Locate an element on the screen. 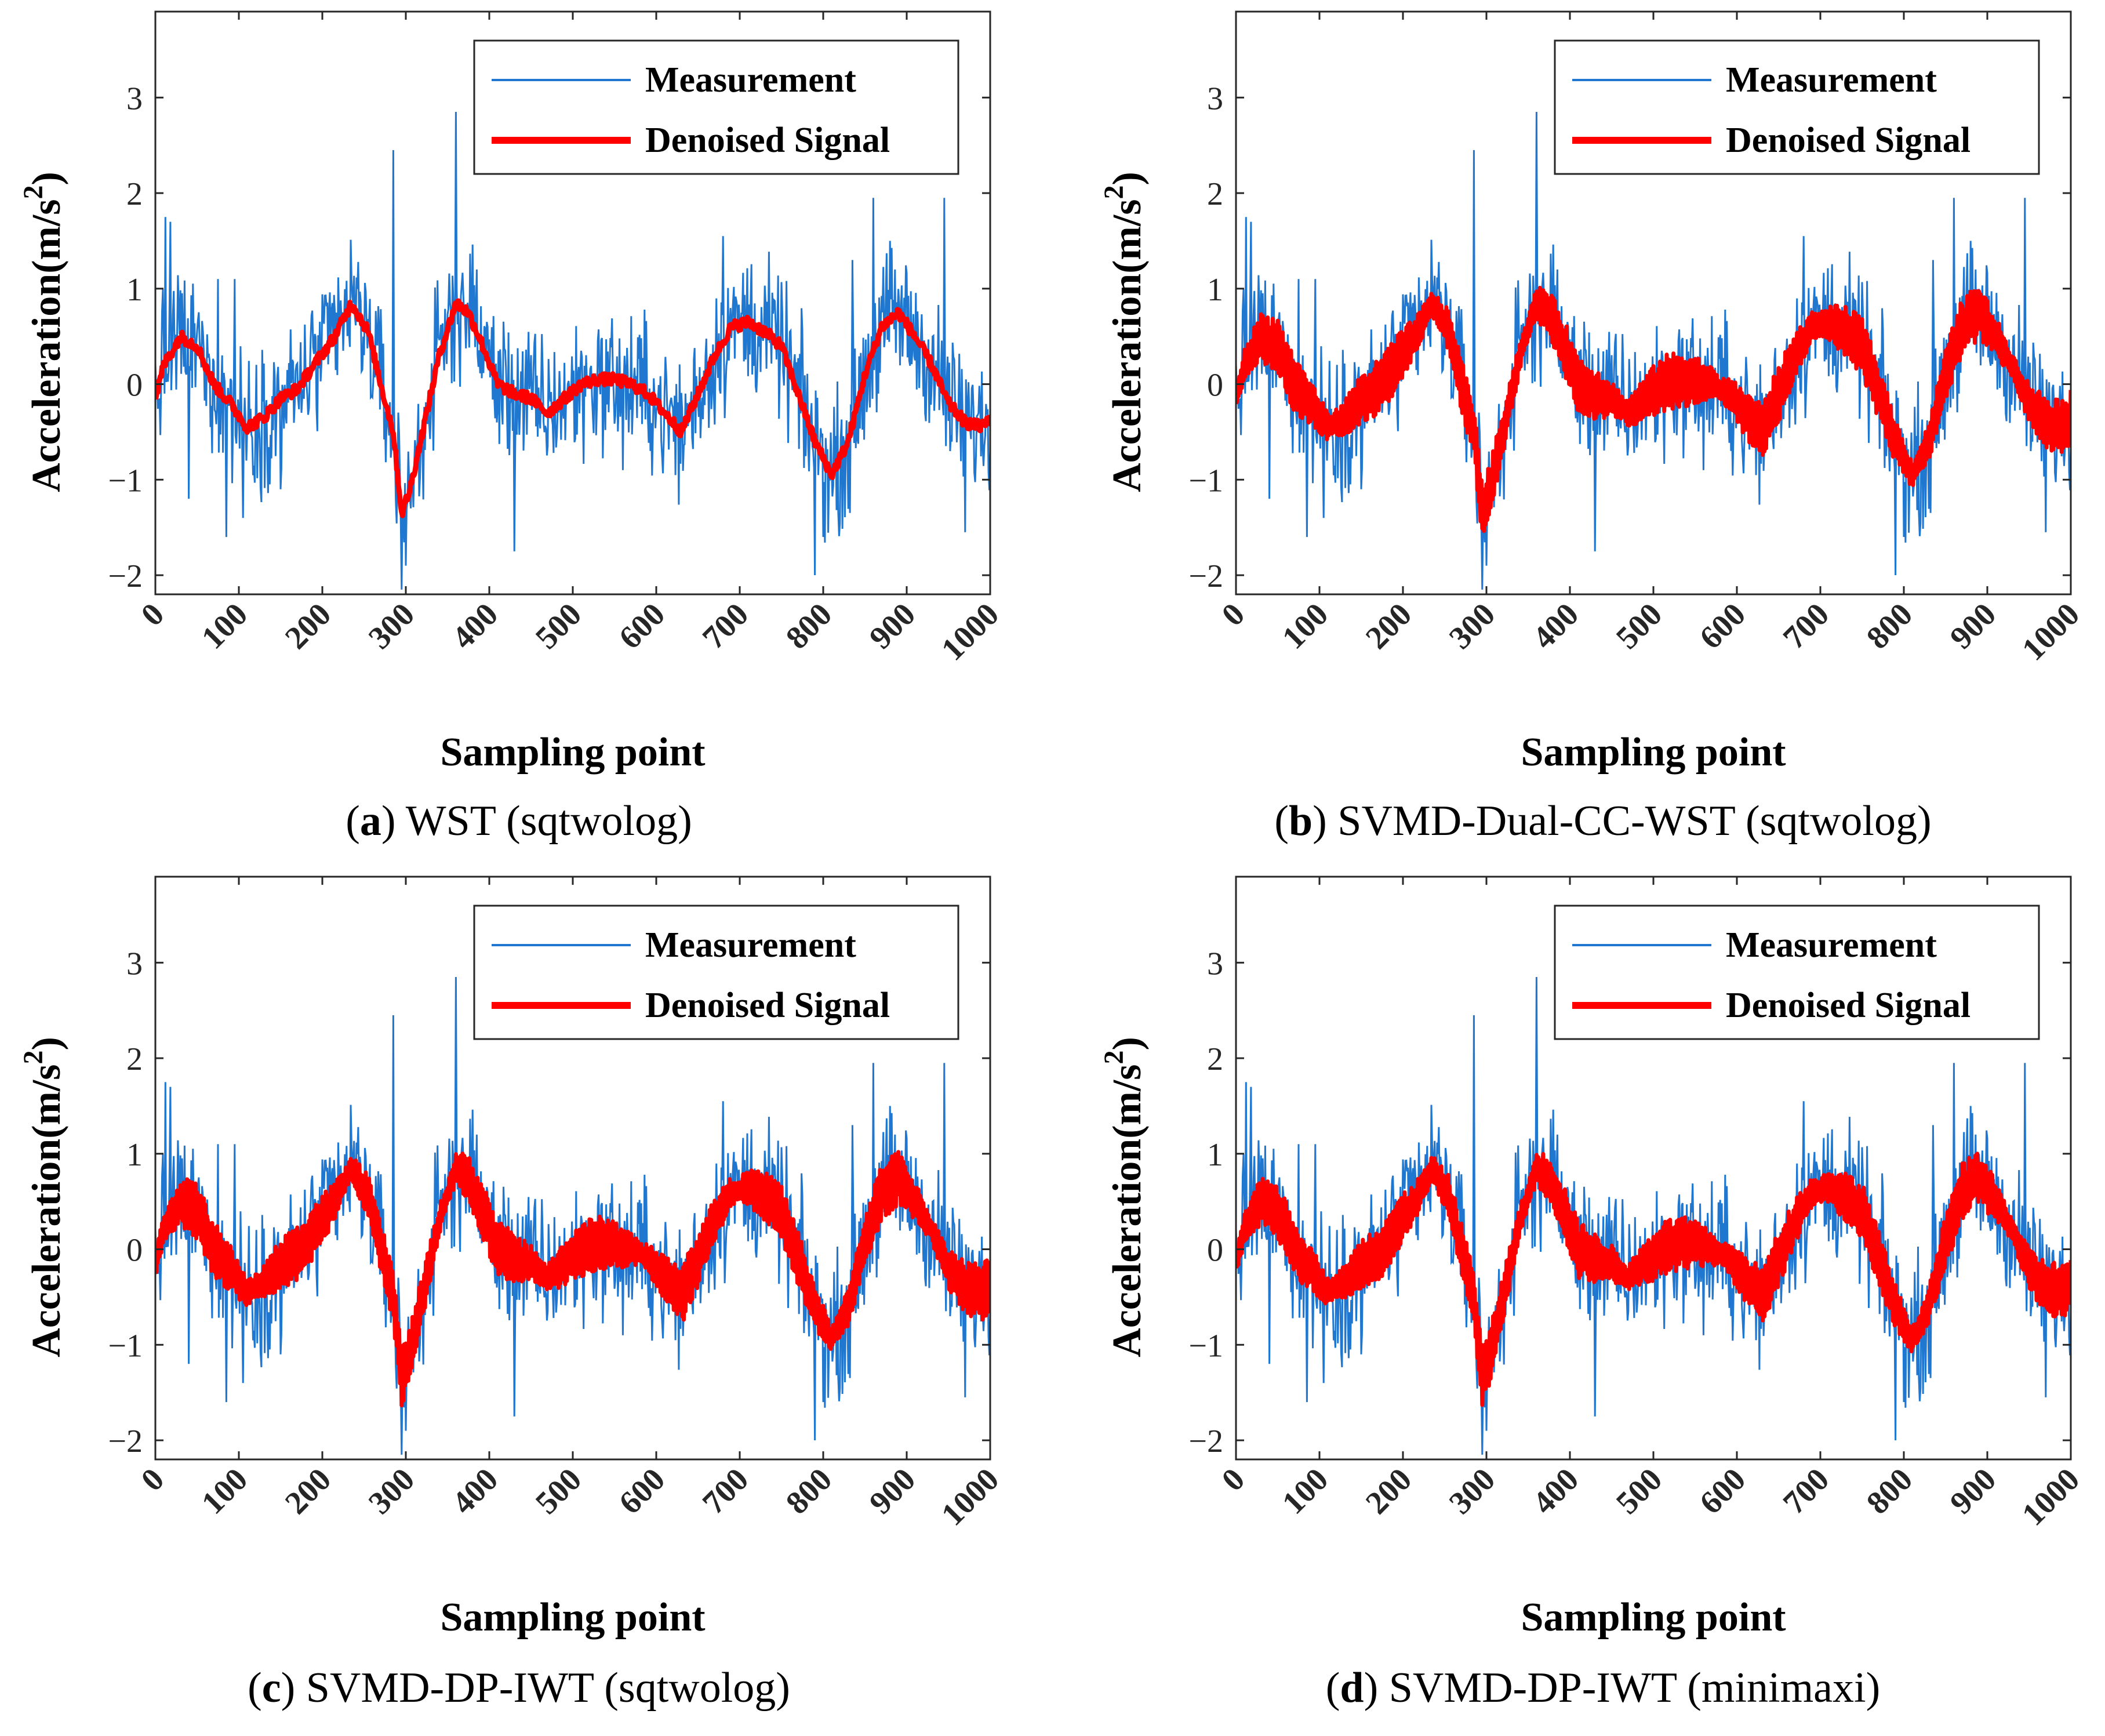  caption-title: ) WST (sqtwolog) is located at coordinates (536, 821).